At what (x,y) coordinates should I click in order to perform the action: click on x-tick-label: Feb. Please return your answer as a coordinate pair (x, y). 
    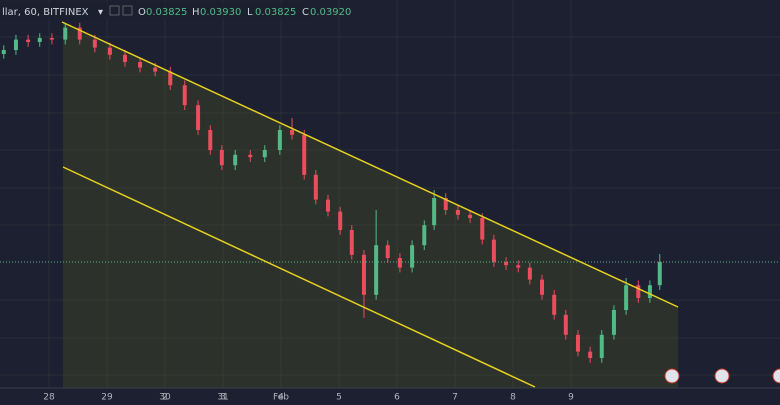
    Looking at the image, I should click on (281, 398).